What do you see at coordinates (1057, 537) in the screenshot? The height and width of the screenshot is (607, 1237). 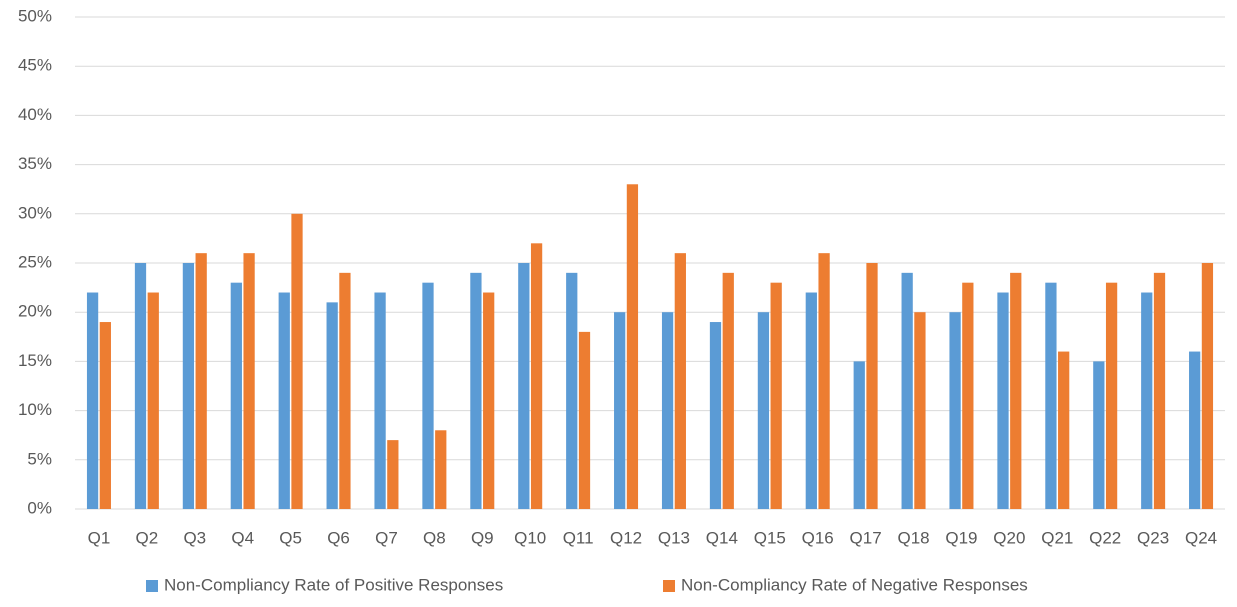 I see `x-tick-label: Q21` at bounding box center [1057, 537].